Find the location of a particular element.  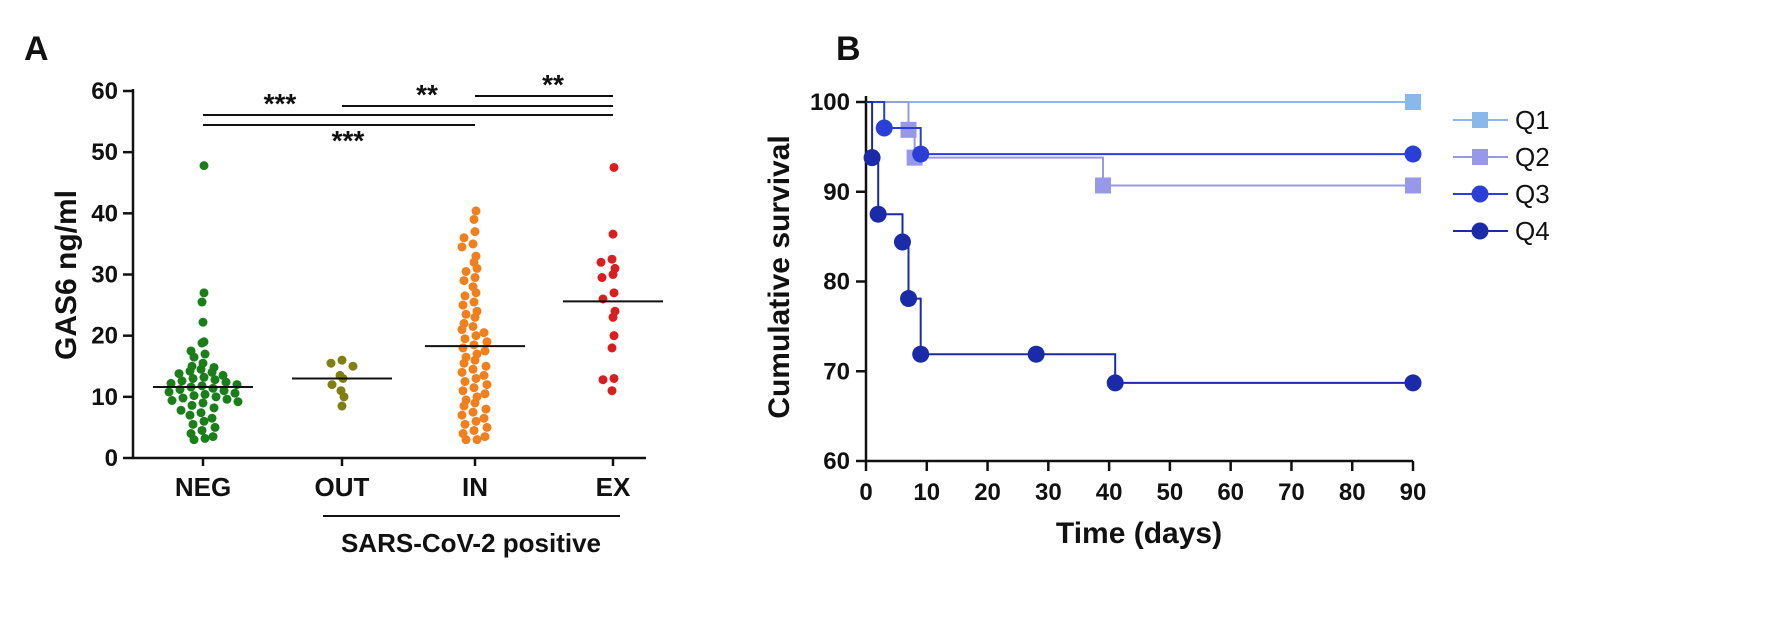

panel-b-x-tick-label: 70 is located at coordinates (1291, 492).